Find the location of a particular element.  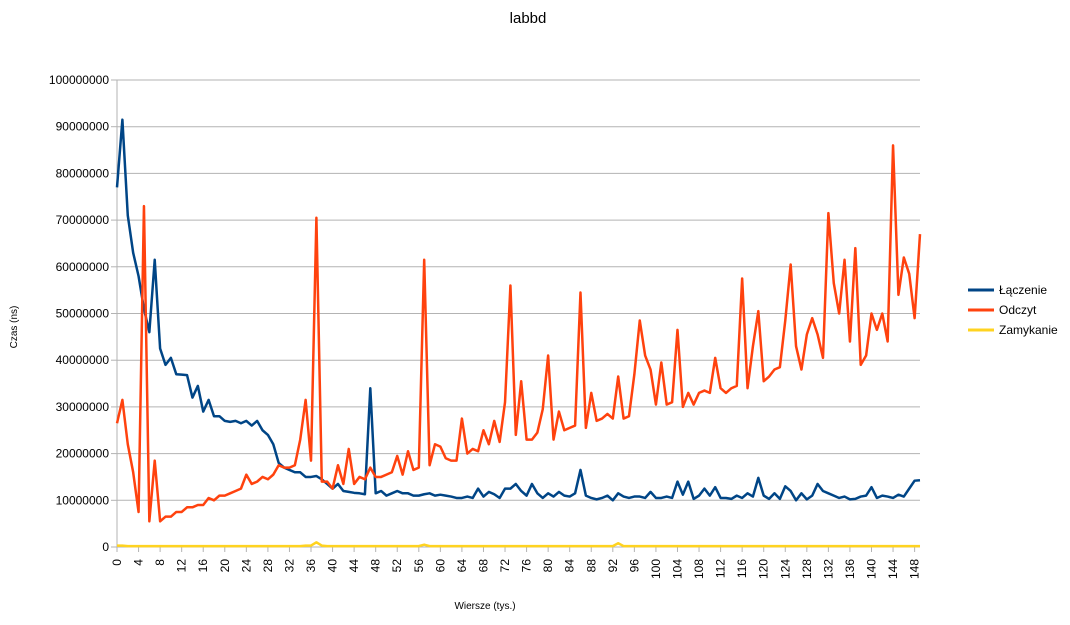

x-tick-label: 36 is located at coordinates (311, 566).